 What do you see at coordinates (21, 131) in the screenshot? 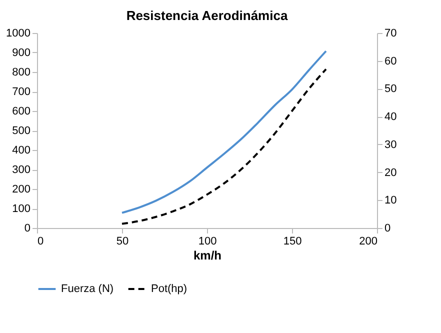
I see `y-tick-label: 500` at bounding box center [21, 131].